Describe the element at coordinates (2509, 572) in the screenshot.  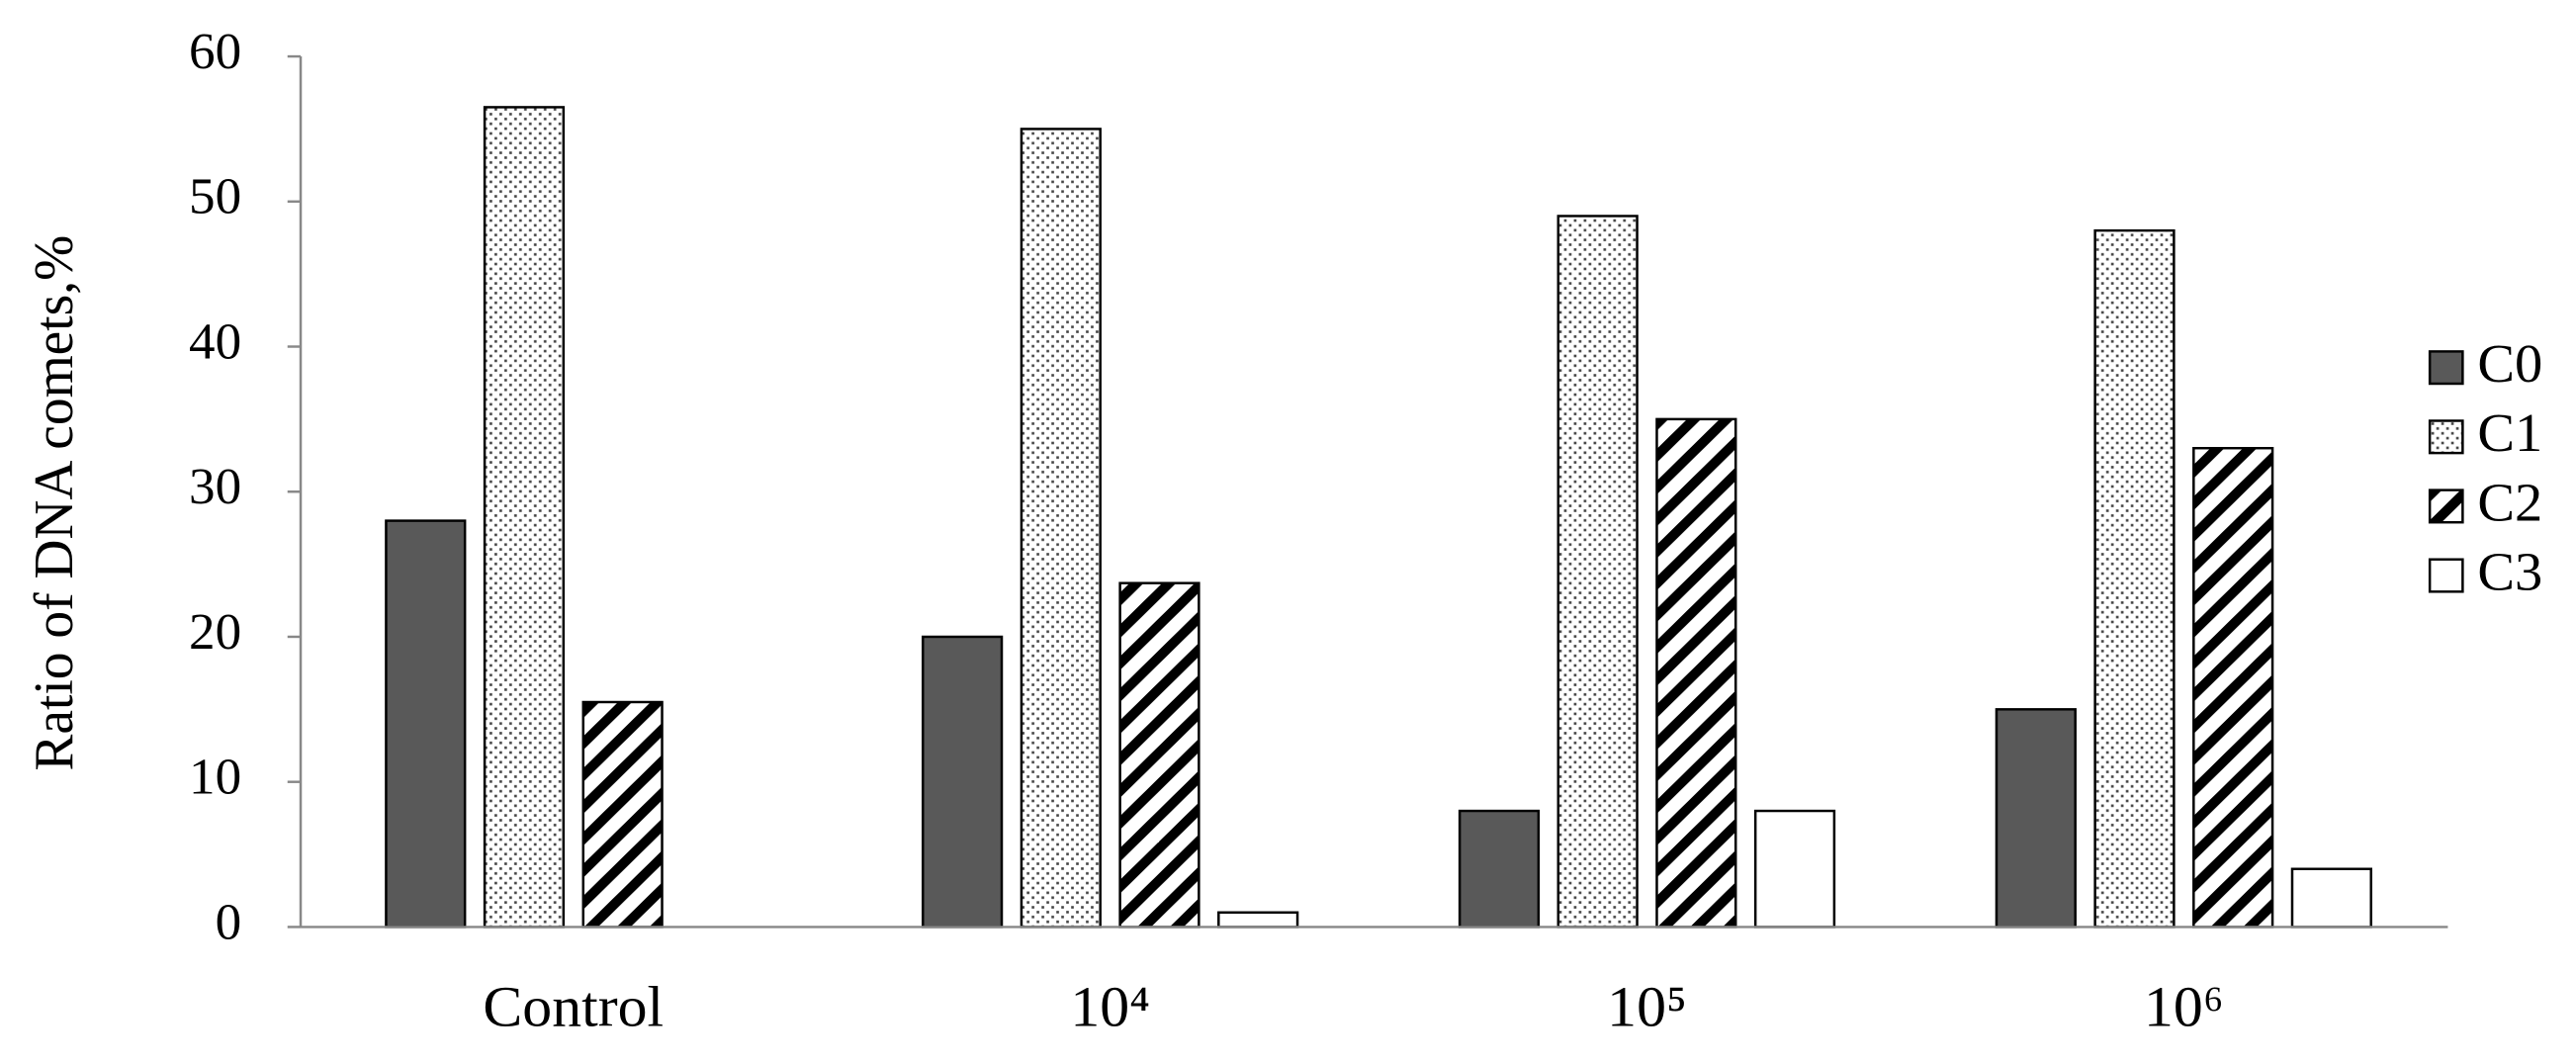
I see `legend-label: C3` at that location.